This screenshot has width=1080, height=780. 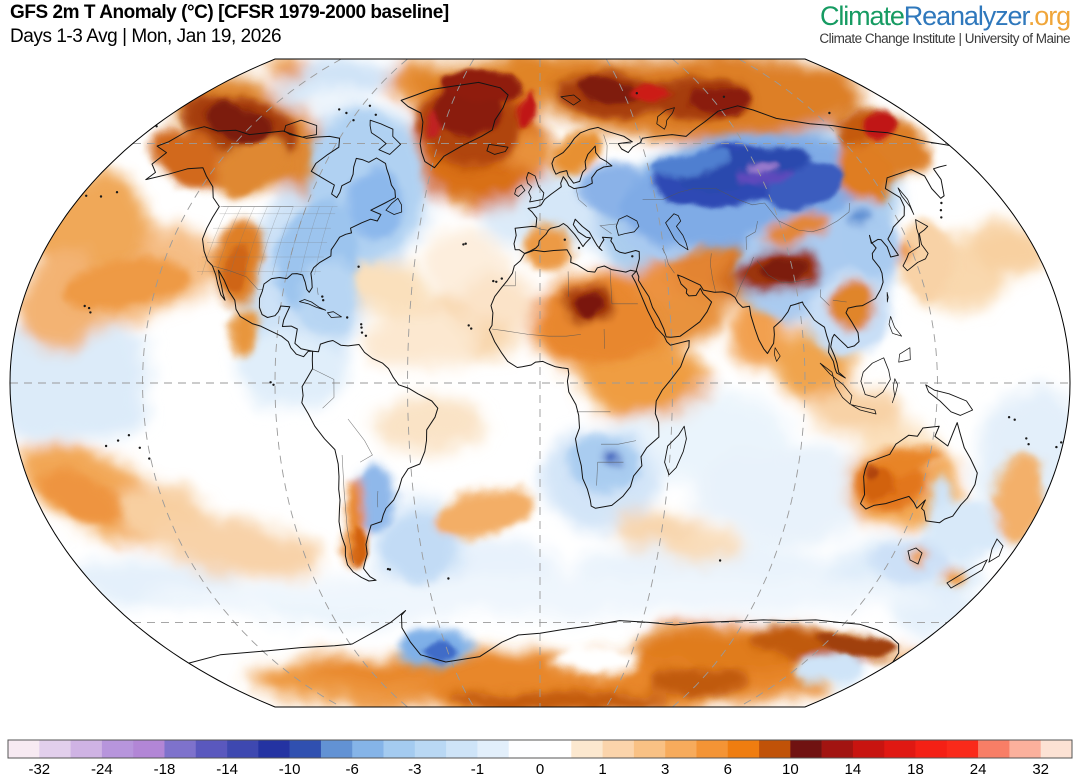 I want to click on svg-text: -24, so click(x=102, y=769).